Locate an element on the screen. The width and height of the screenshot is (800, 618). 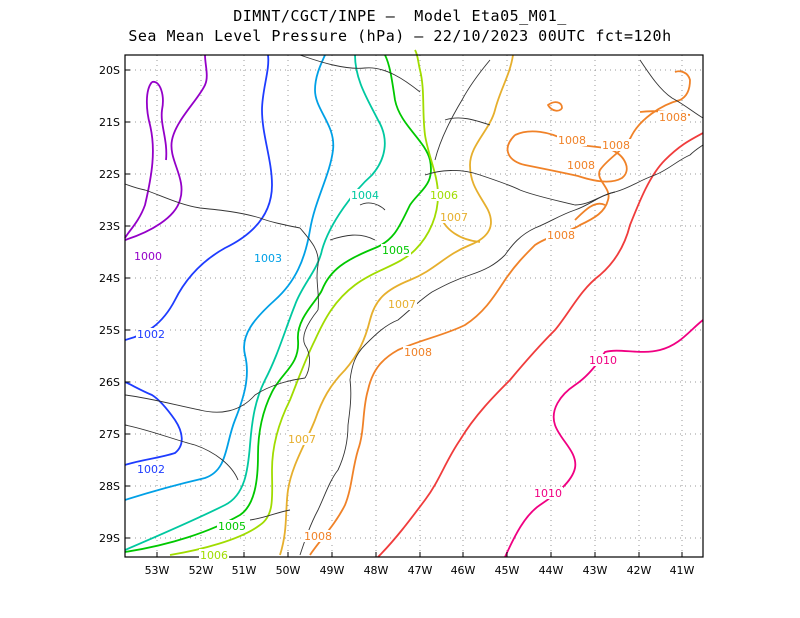
lon-label: 50W is located at coordinates (288, 570).